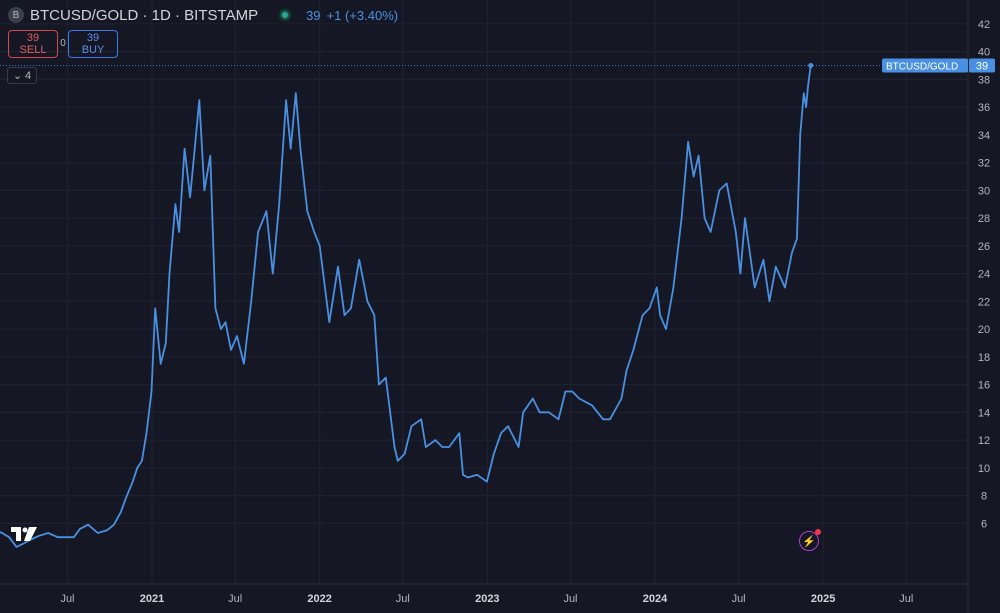  What do you see at coordinates (984, 108) in the screenshot?
I see `y-tick-label: 36` at bounding box center [984, 108].